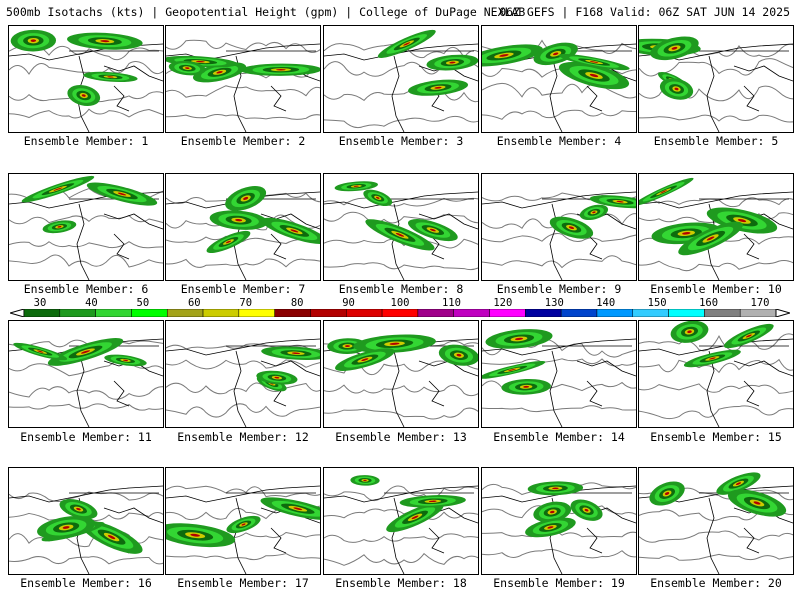 The width and height of the screenshot is (800, 600). Describe the element at coordinates (243, 437) in the screenshot. I see `panel-caption: Ensemble Member: 12` at that location.